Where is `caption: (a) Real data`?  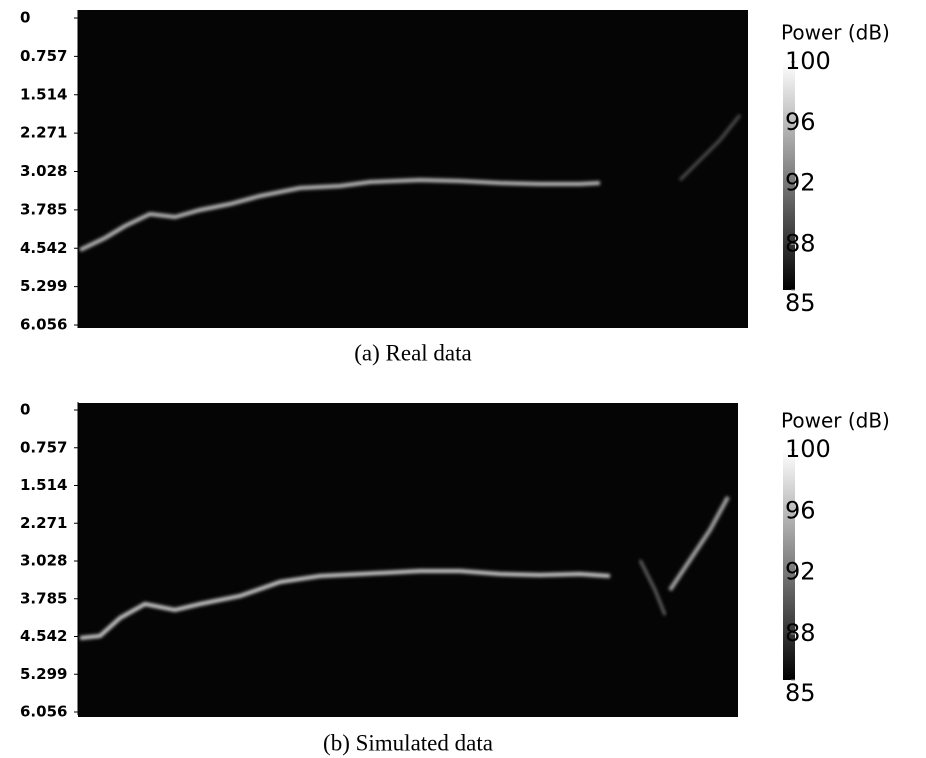 caption: (a) Real data is located at coordinates (412, 352).